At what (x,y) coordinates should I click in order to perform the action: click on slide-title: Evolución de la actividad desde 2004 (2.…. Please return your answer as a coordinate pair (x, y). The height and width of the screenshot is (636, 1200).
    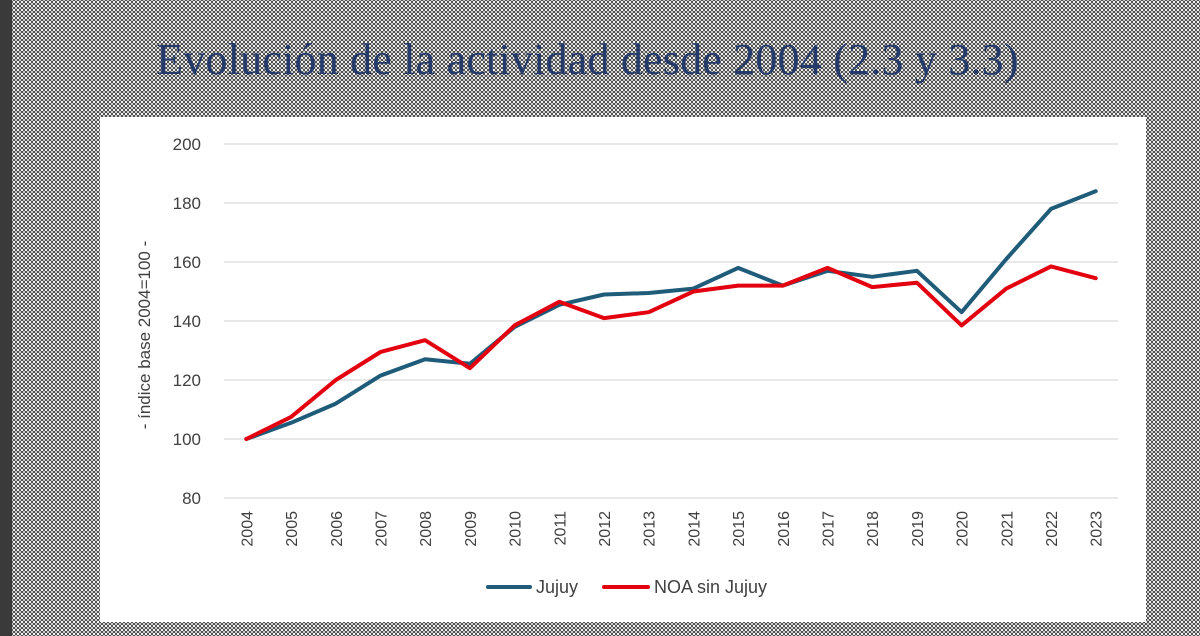
    Looking at the image, I should click on (587, 59).